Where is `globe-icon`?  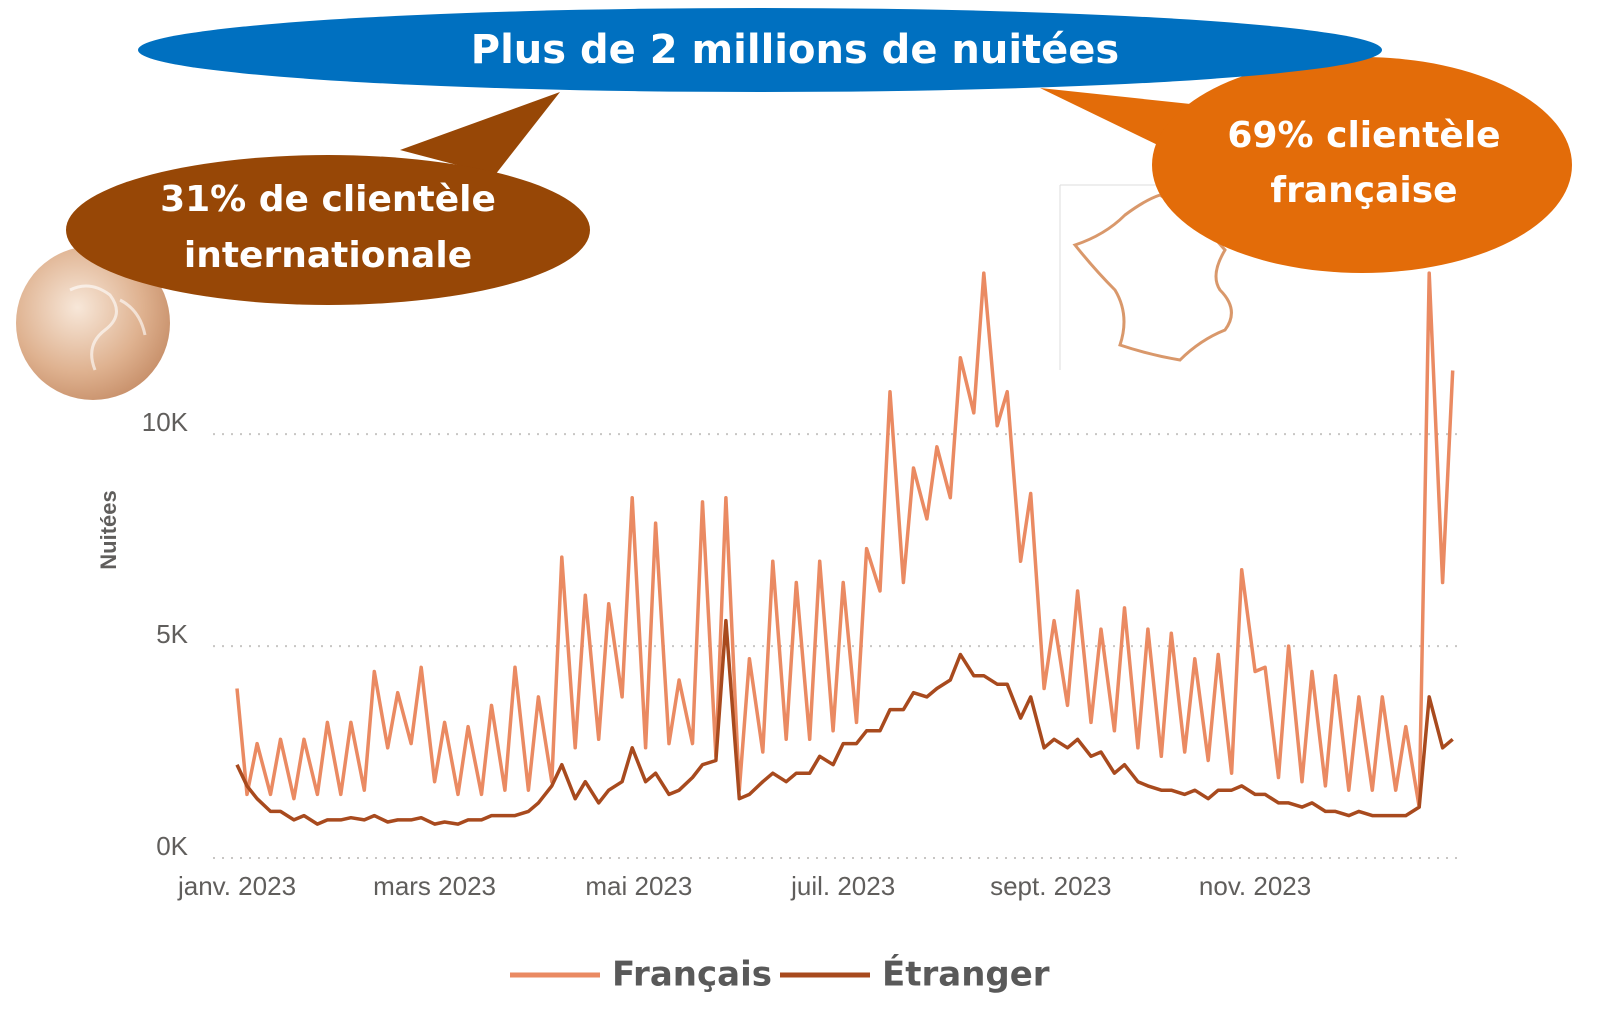
globe-icon is located at coordinates (93, 323).